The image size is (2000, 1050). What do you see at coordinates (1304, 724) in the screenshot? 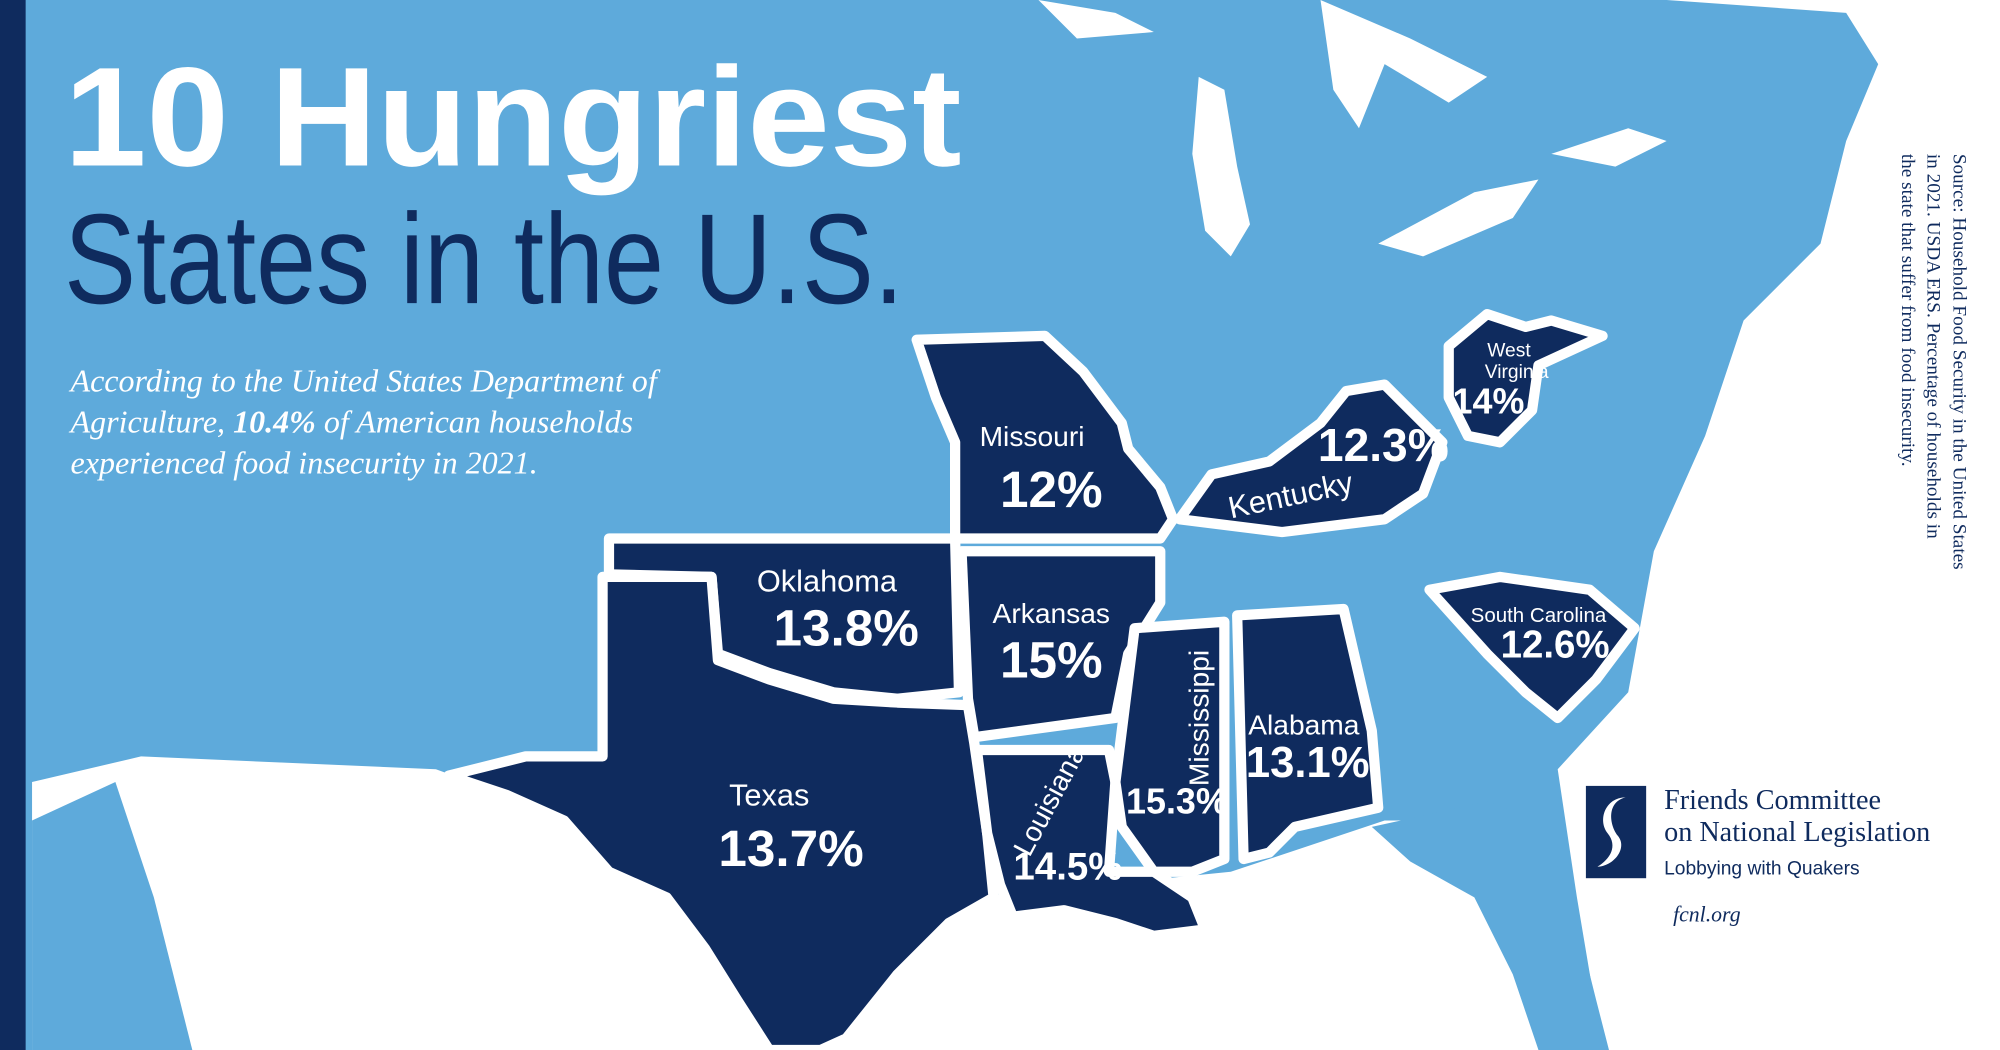
I see `state-name: Alabama` at bounding box center [1304, 724].